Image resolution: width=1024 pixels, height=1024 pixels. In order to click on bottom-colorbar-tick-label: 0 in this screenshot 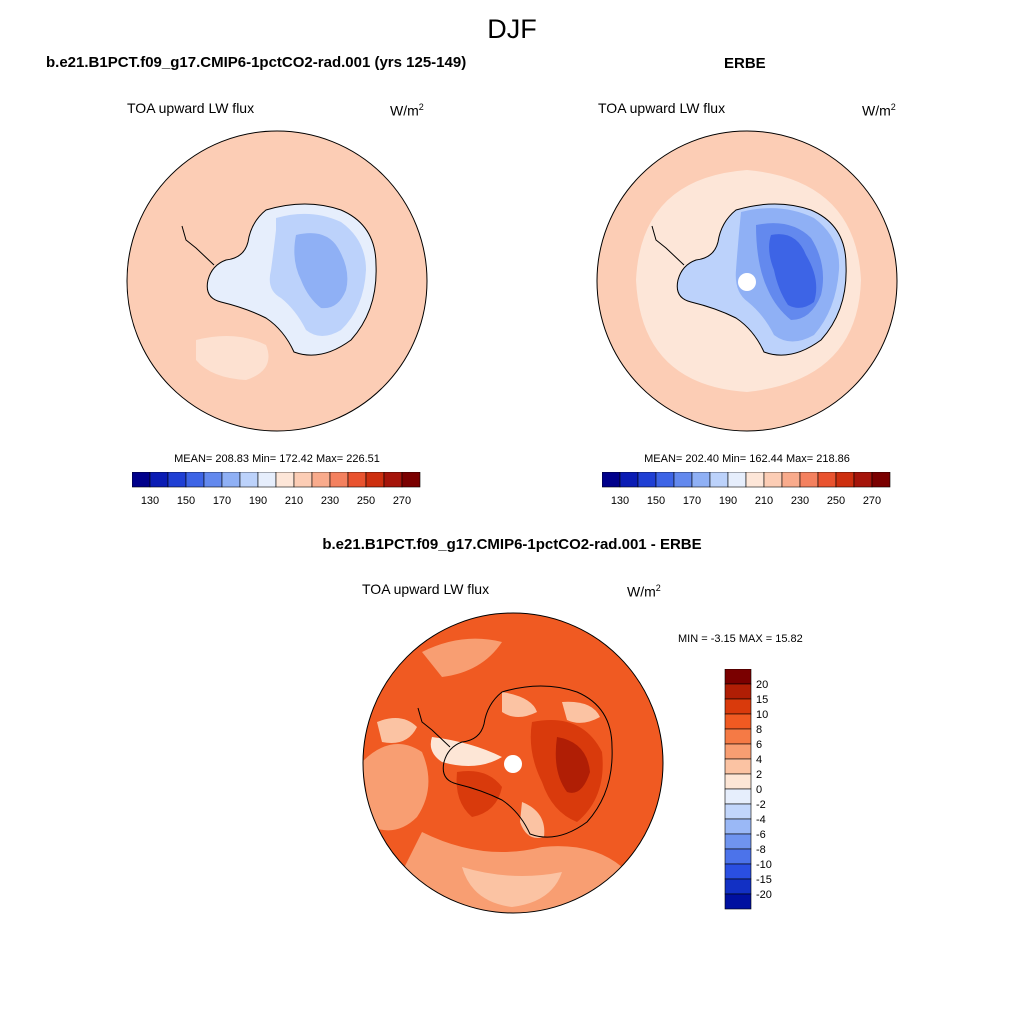, I will do `click(759, 790)`.